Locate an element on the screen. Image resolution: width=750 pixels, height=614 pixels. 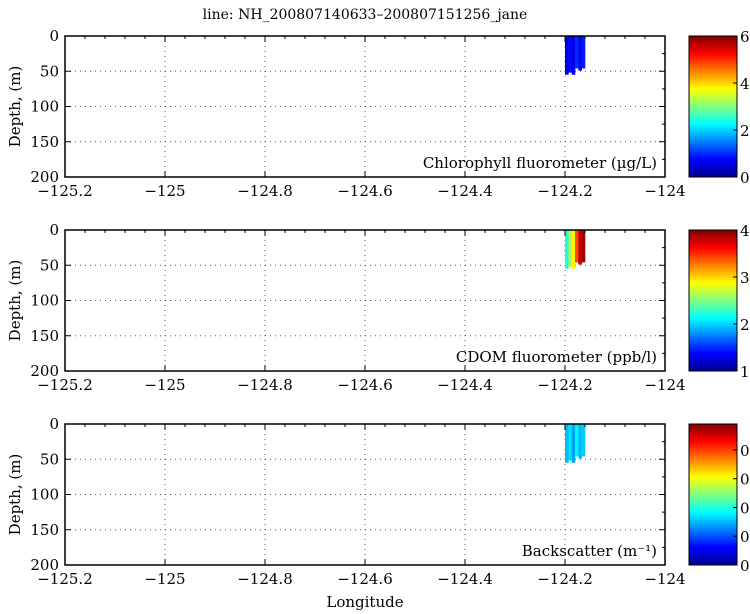
chart-title: line: NH_200807140633–200807151256_jane is located at coordinates (365, 15).